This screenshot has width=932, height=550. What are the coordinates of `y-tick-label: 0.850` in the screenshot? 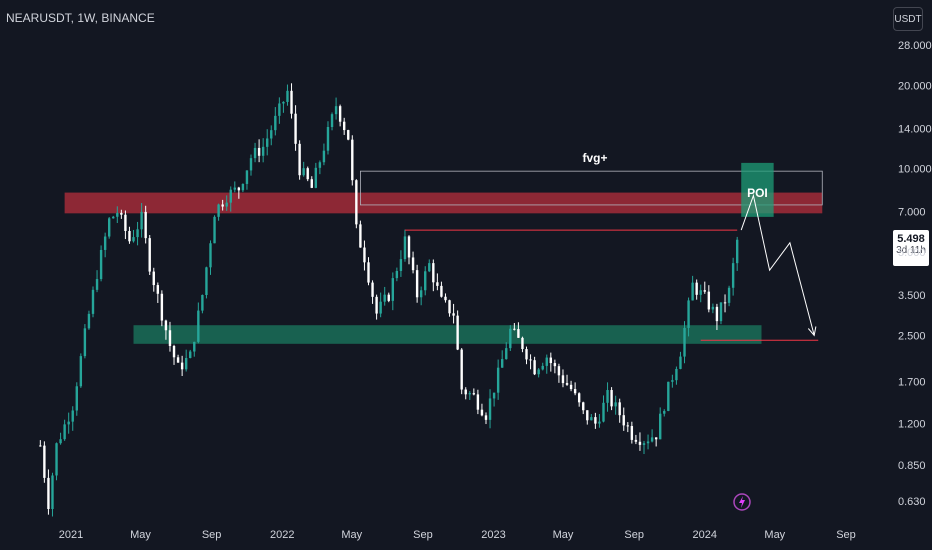 It's located at (912, 466).